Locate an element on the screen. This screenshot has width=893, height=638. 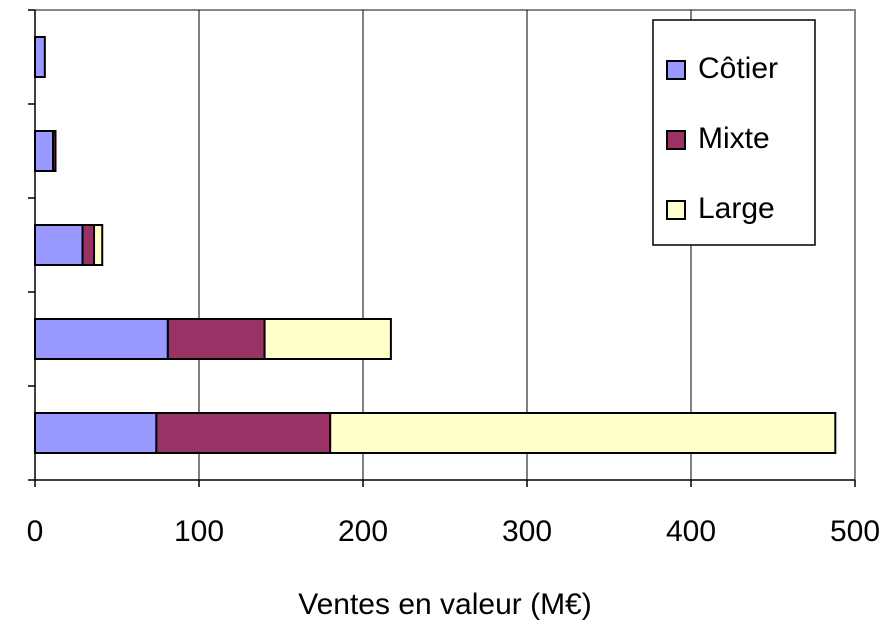
x-tick-label: 0 is located at coordinates (35, 531).